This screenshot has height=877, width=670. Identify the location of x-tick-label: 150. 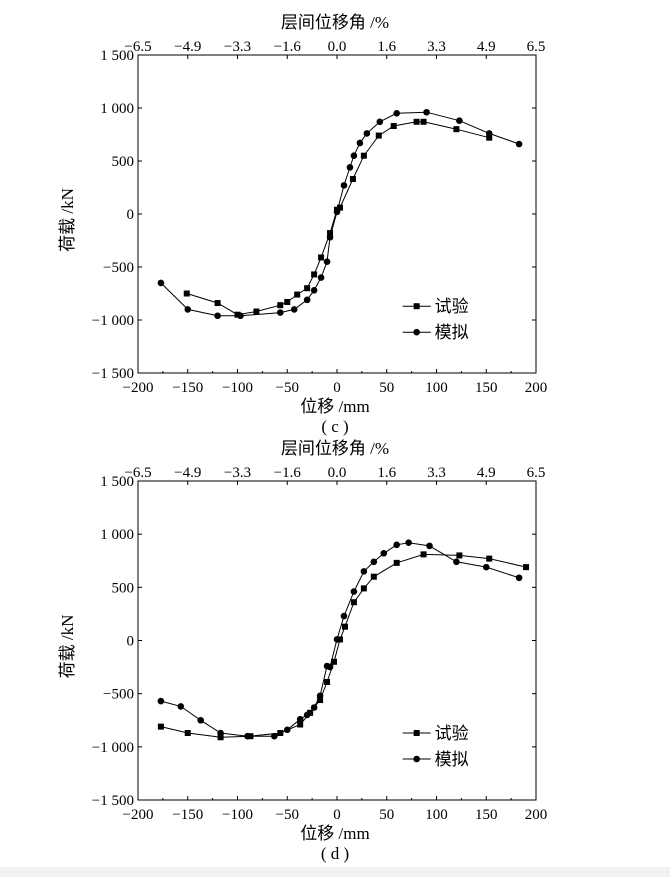
(486, 815).